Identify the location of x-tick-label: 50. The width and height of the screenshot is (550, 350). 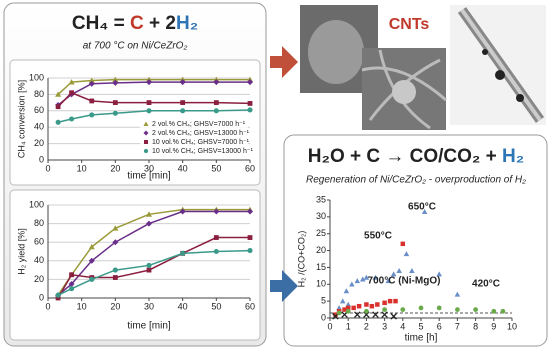
(216, 306).